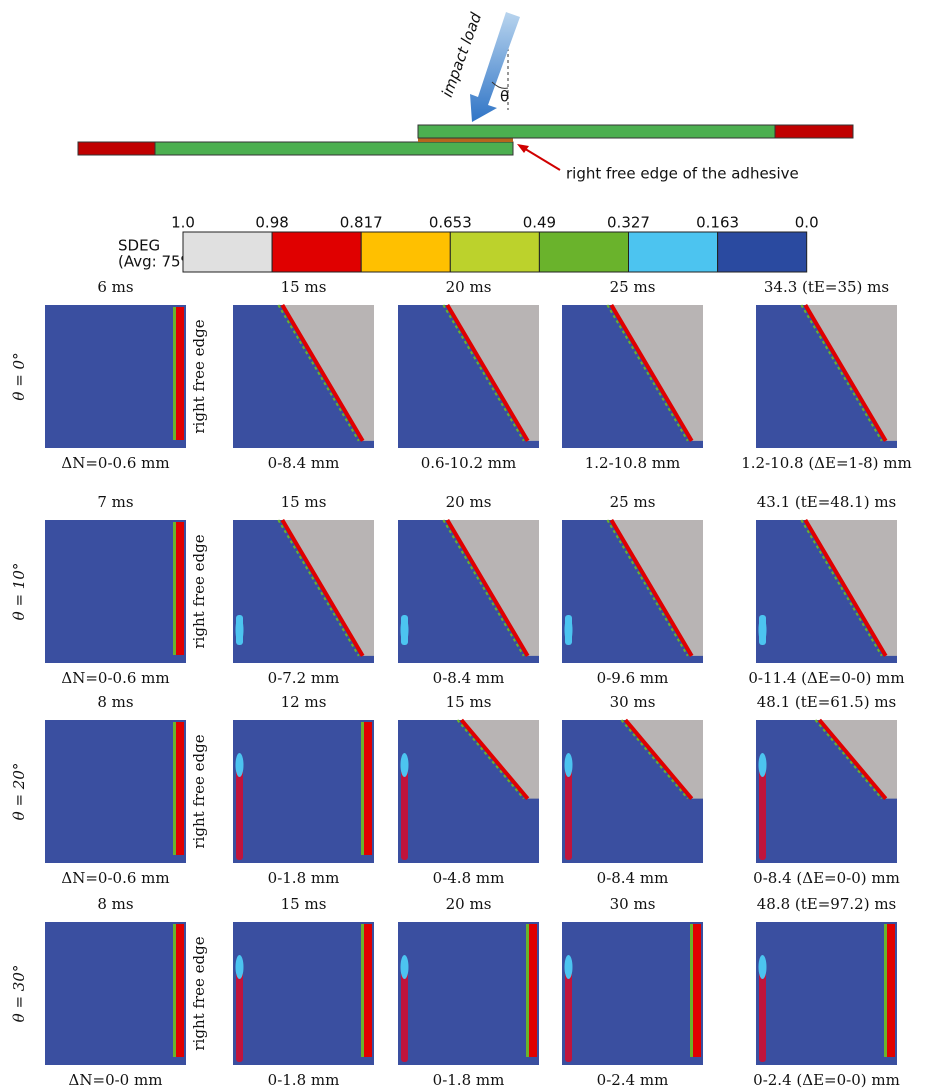 This screenshot has height=1088, width=927. I want to click on lower-tab, so click(116, 148).